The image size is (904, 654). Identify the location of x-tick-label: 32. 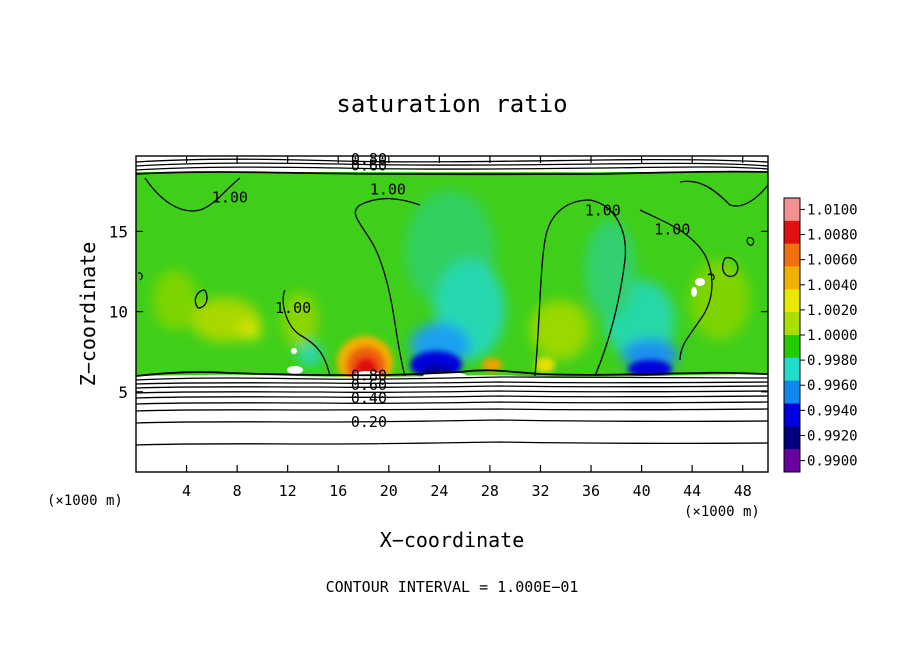
(540, 491).